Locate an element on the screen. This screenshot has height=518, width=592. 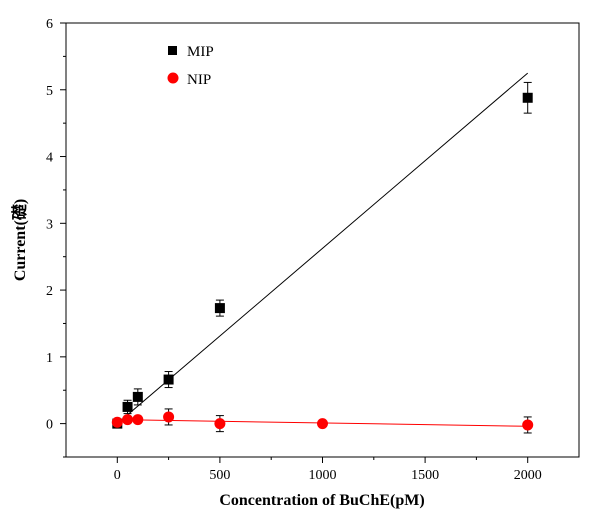
legend-label-mip: MIP is located at coordinates (200, 52).